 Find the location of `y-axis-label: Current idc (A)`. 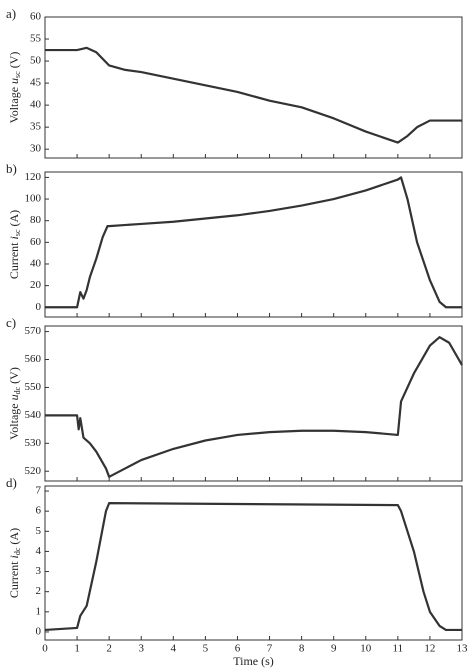

y-axis-label: Current idc (A) is located at coordinates (14, 563).